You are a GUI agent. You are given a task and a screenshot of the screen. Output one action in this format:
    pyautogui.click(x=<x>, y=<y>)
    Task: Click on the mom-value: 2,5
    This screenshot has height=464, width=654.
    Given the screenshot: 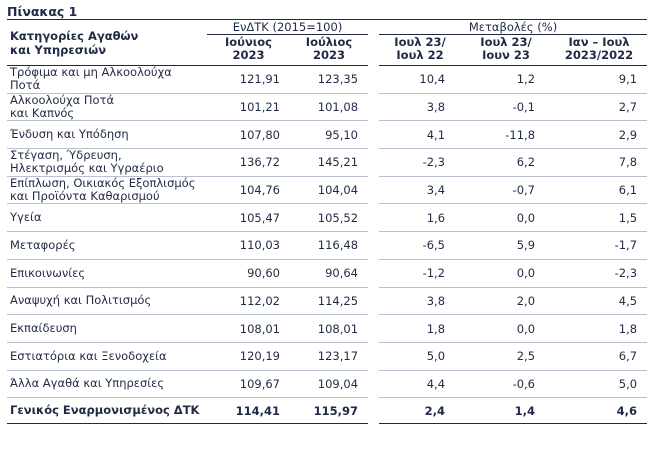 What is the action you would take?
    pyautogui.click(x=506, y=356)
    